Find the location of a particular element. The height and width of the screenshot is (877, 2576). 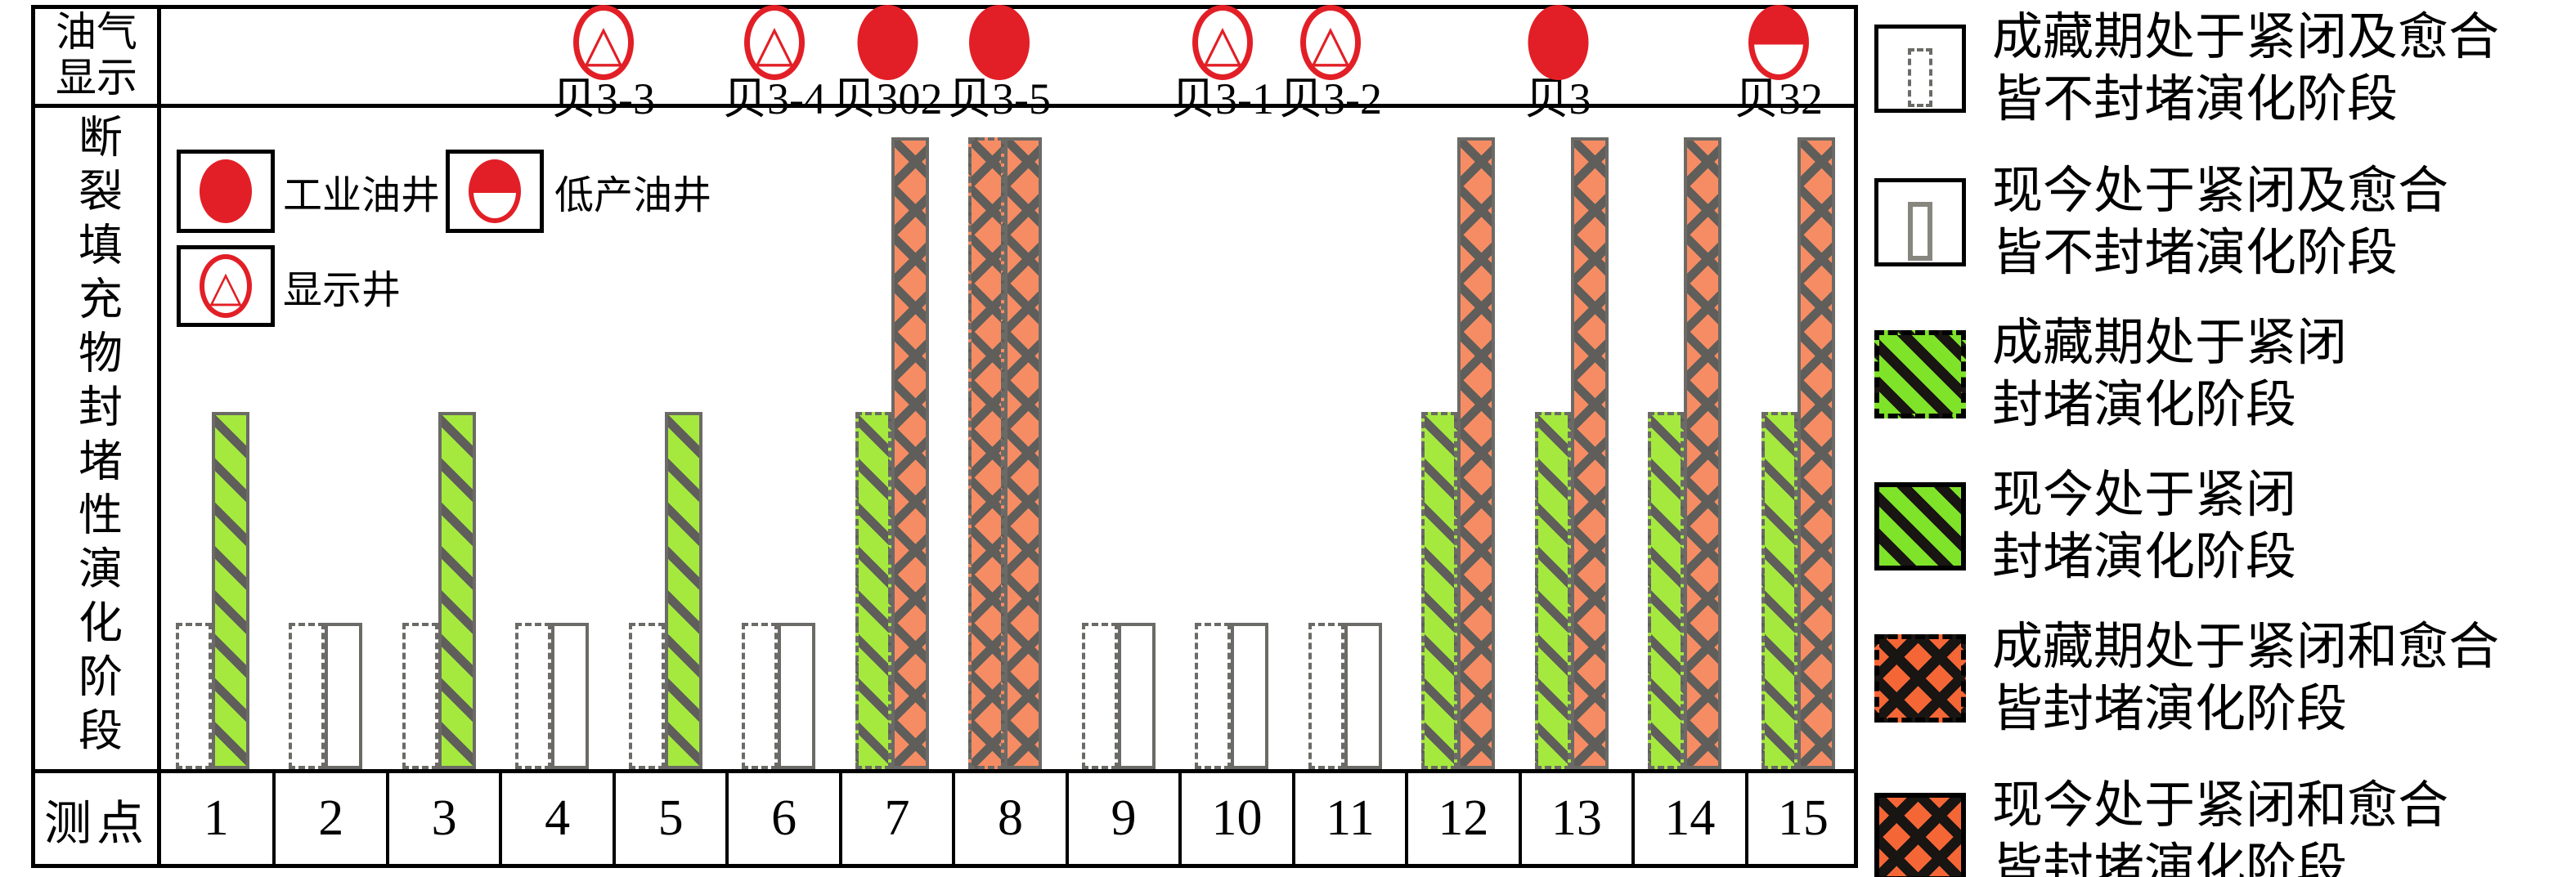

well-贝3-1: △ 贝3-1 is located at coordinates (1222, 63).